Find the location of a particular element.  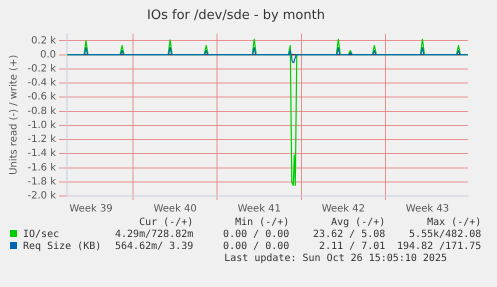

chart-title: IOs for /dev/sde - by month is located at coordinates (236, 16).